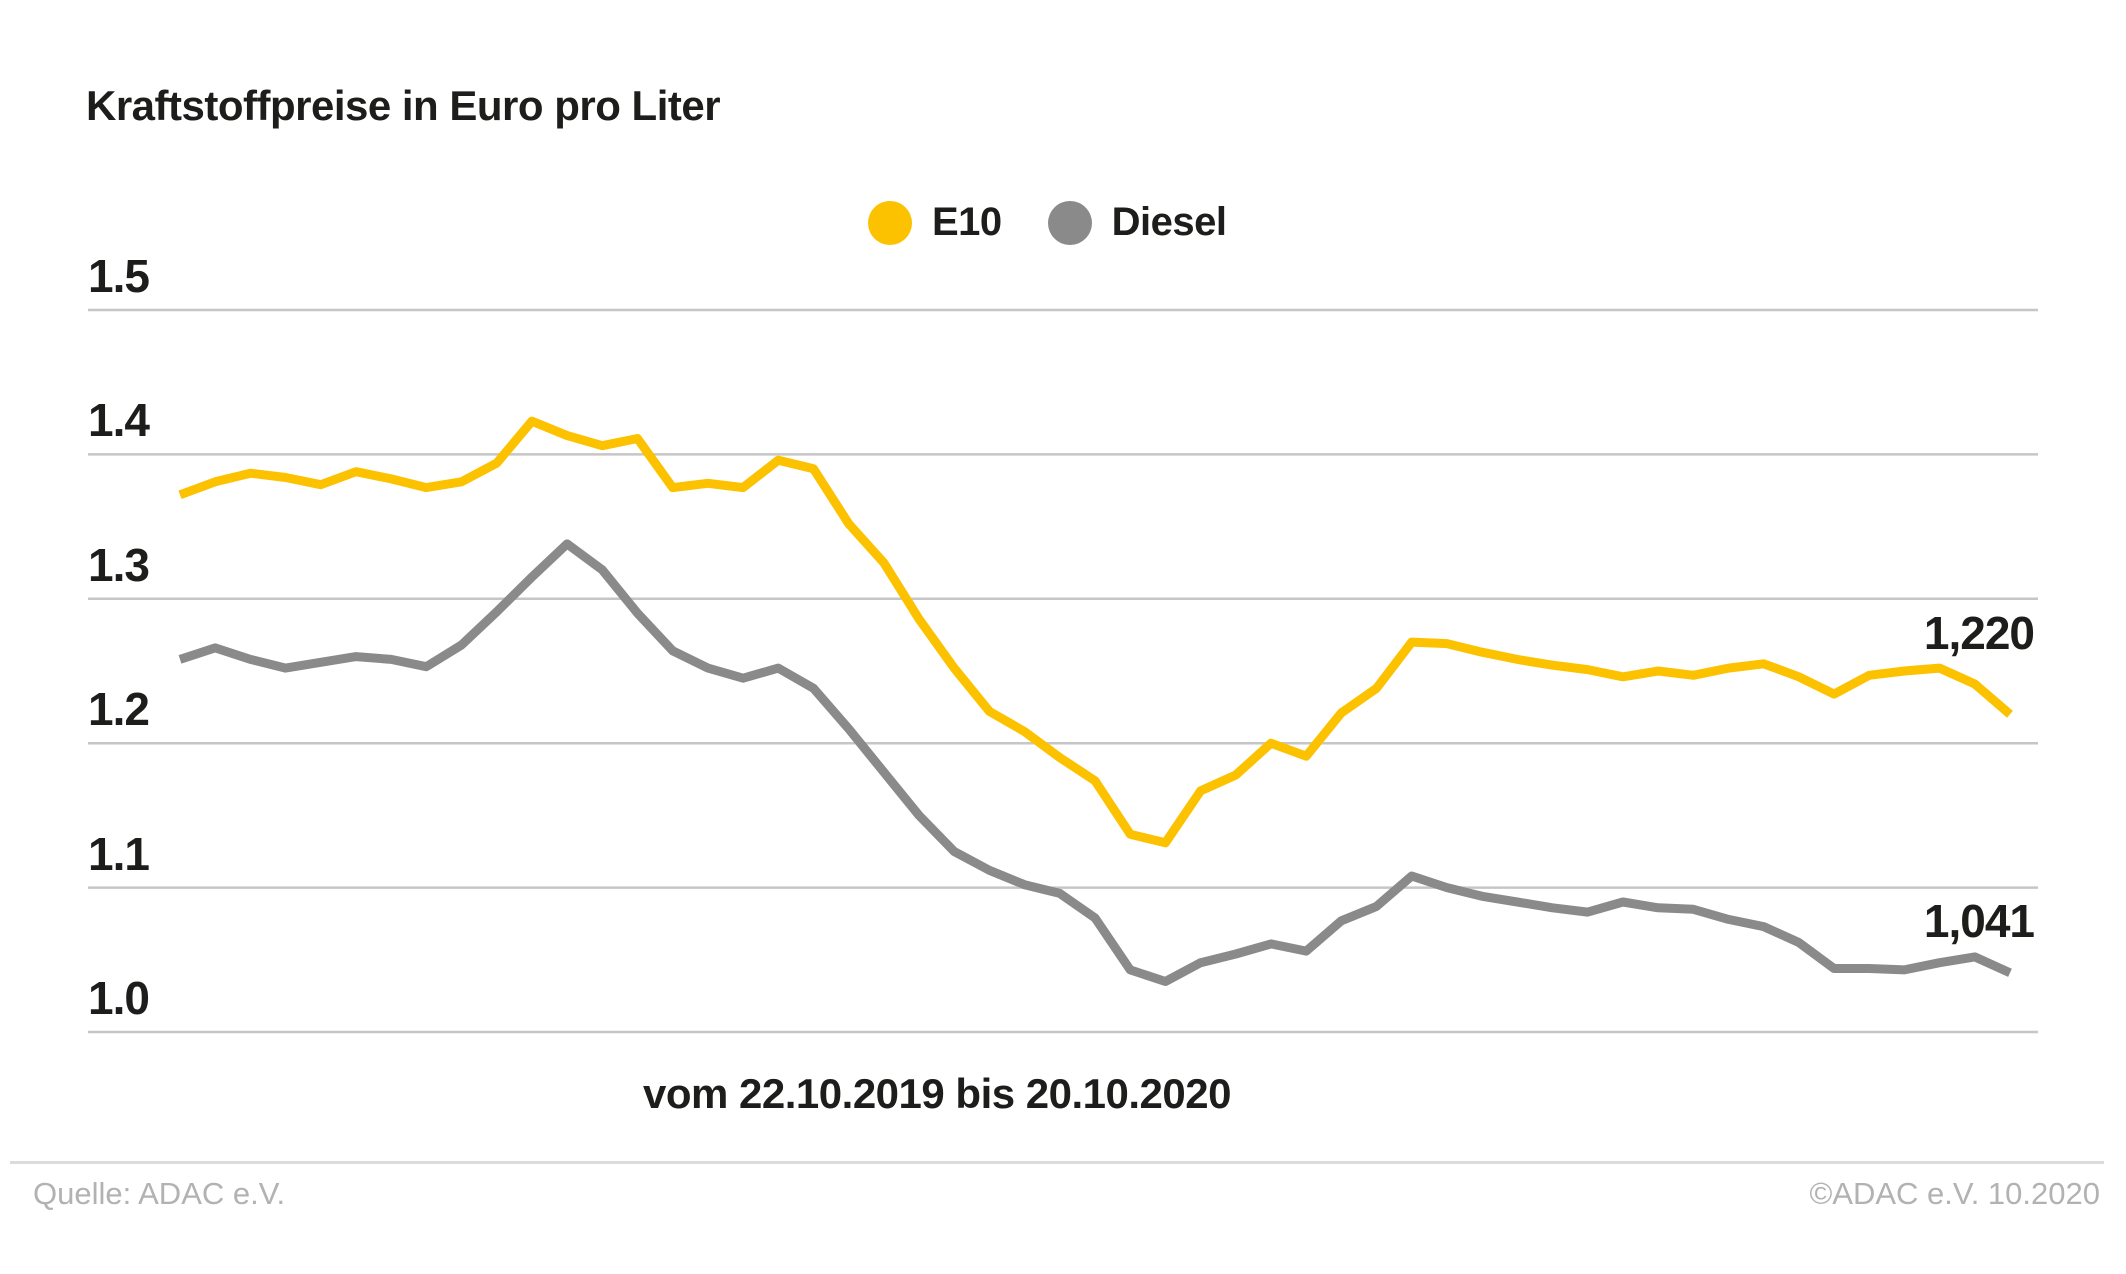 This screenshot has height=1274, width=2126. What do you see at coordinates (890, 222) in the screenshot?
I see `legend-e10-dot` at bounding box center [890, 222].